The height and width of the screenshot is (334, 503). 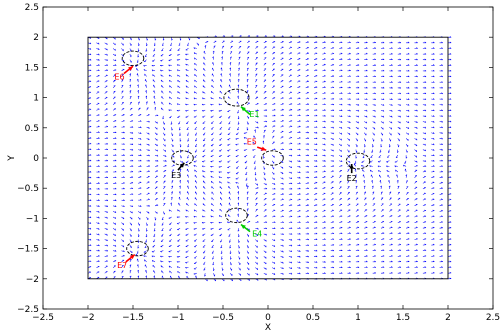 I want to click on x-tick-label: 0, so click(x=268, y=318).